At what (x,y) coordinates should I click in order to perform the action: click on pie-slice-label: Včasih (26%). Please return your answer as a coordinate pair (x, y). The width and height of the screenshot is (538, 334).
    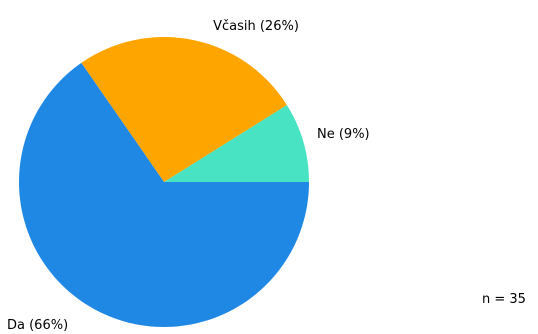
    Looking at the image, I should click on (256, 26).